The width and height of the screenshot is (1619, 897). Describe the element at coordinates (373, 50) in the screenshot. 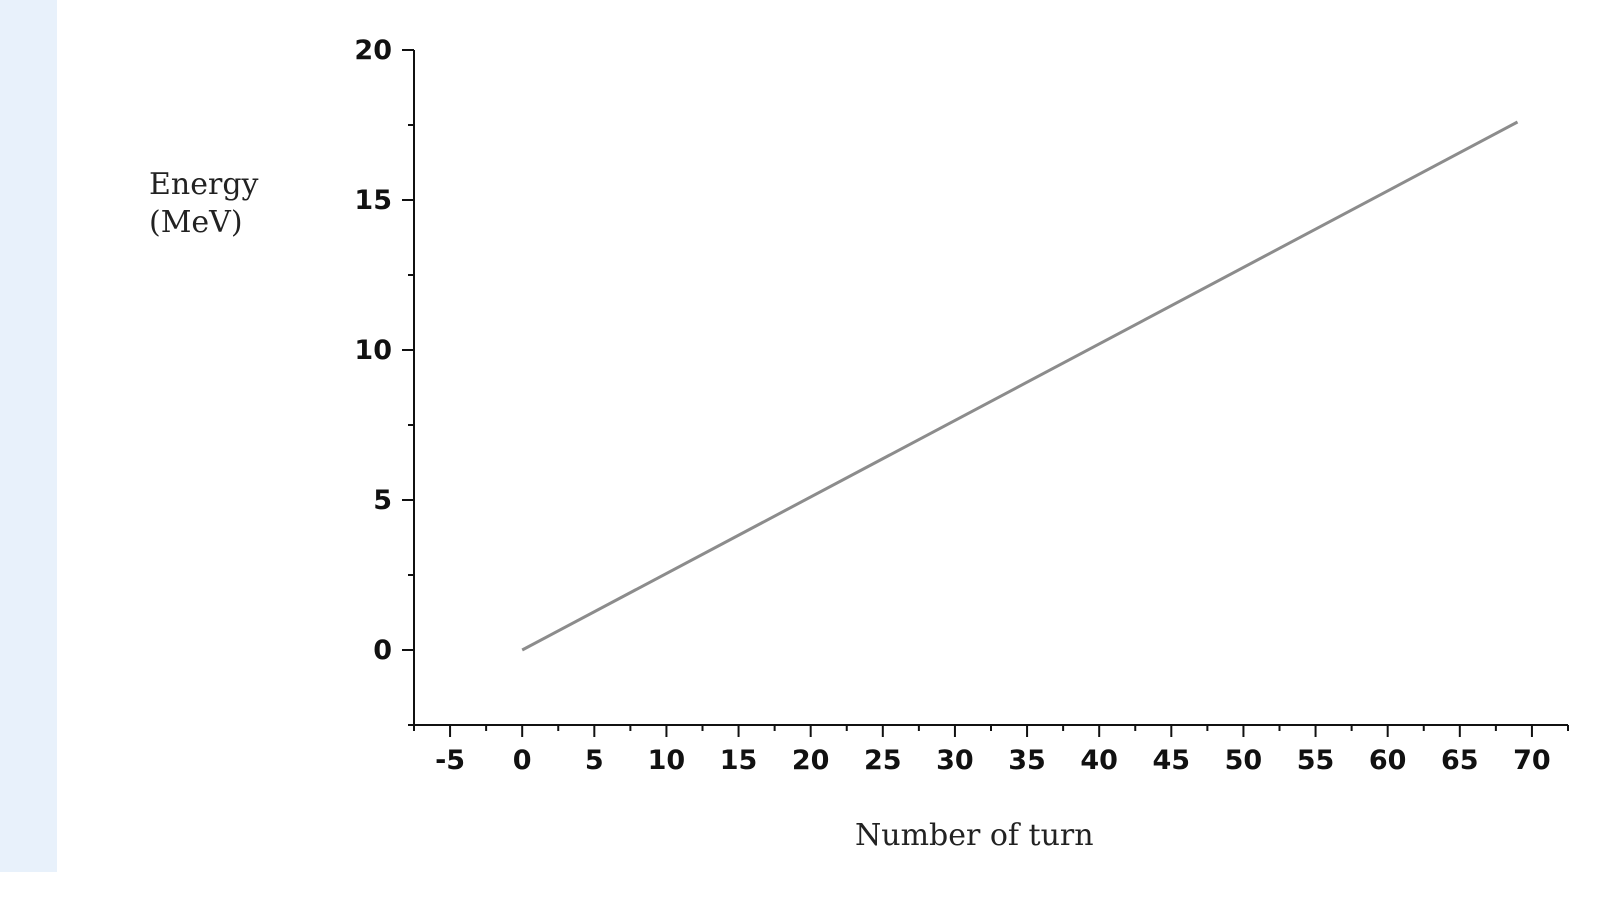

I see `y-tick-label: 20` at that location.